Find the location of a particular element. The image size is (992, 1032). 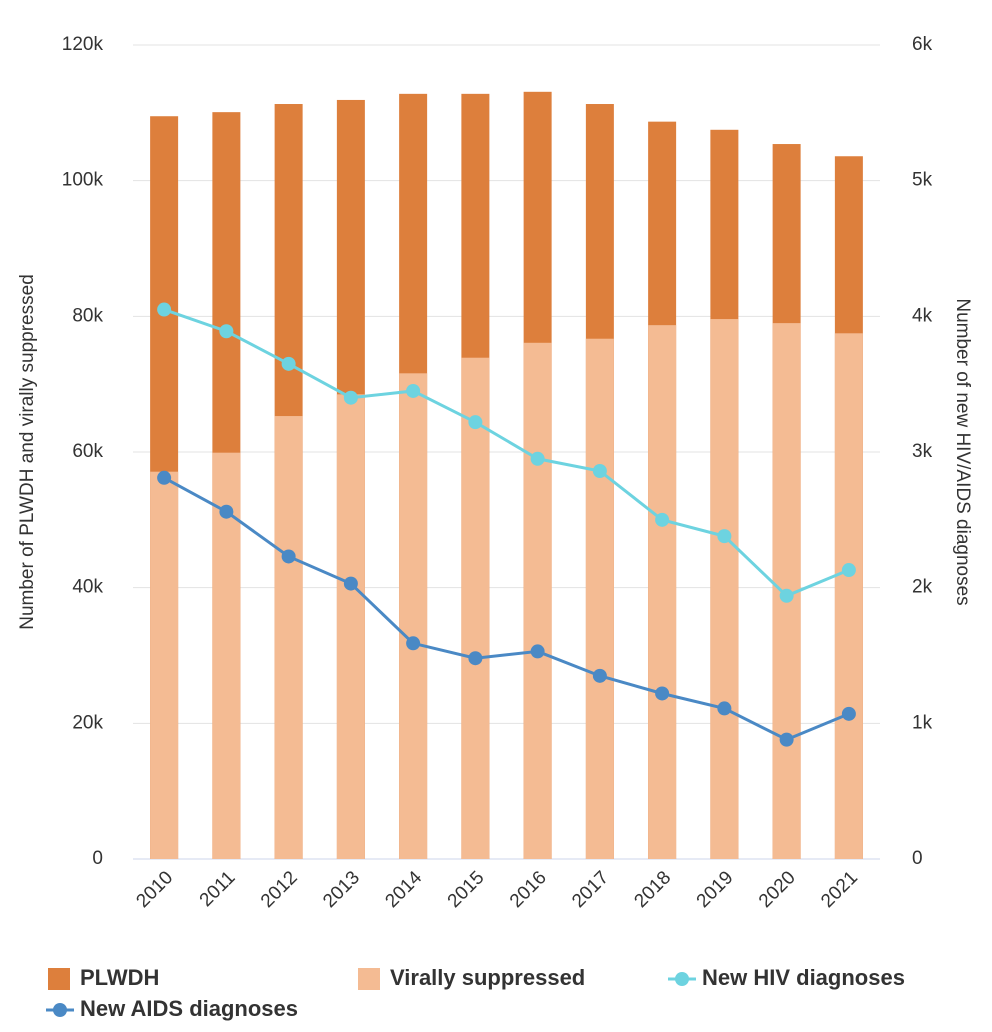

y-tick-label: 120k is located at coordinates (83, 44).